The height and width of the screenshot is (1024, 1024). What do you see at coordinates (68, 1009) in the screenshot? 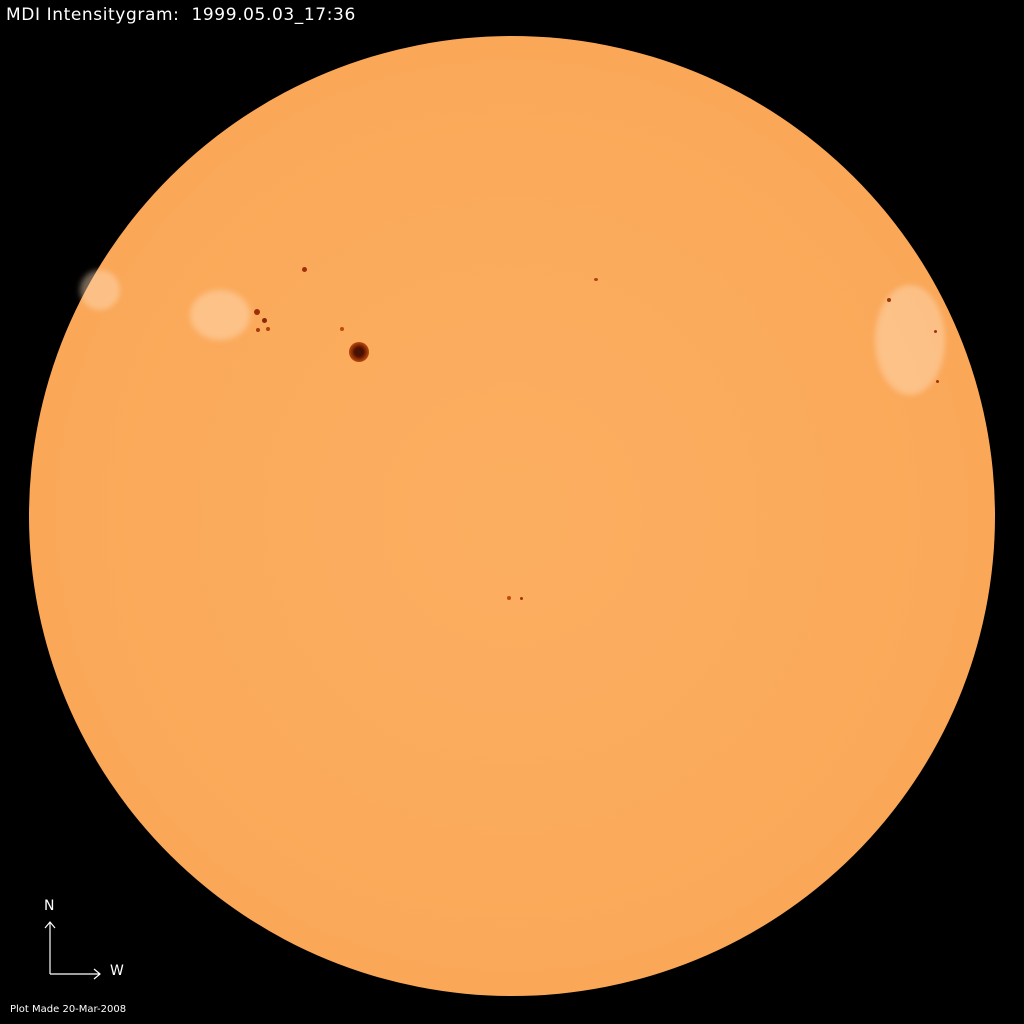
I see `plot-made-footer: Plot Made 20-Mar-2008` at bounding box center [68, 1009].